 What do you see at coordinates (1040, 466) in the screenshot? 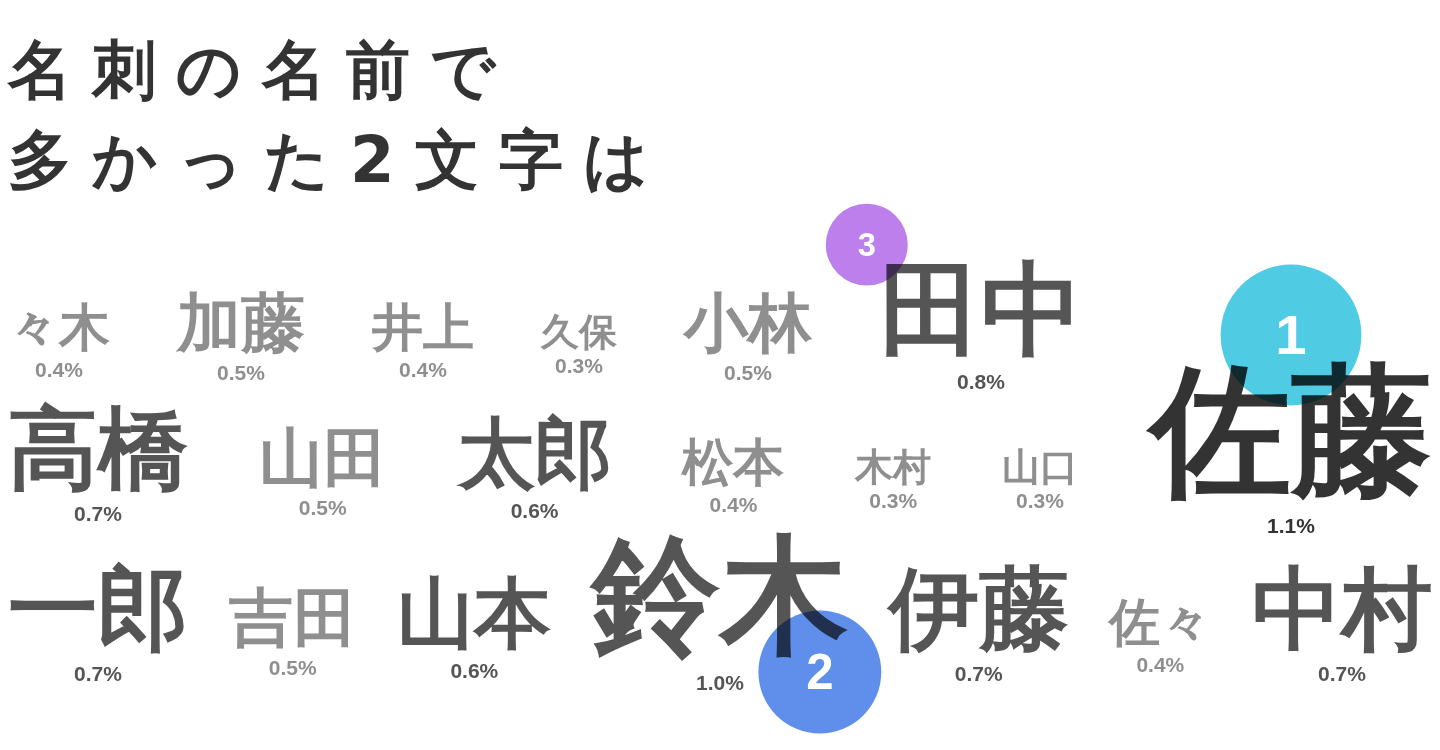
I see `word: 山口` at bounding box center [1040, 466].